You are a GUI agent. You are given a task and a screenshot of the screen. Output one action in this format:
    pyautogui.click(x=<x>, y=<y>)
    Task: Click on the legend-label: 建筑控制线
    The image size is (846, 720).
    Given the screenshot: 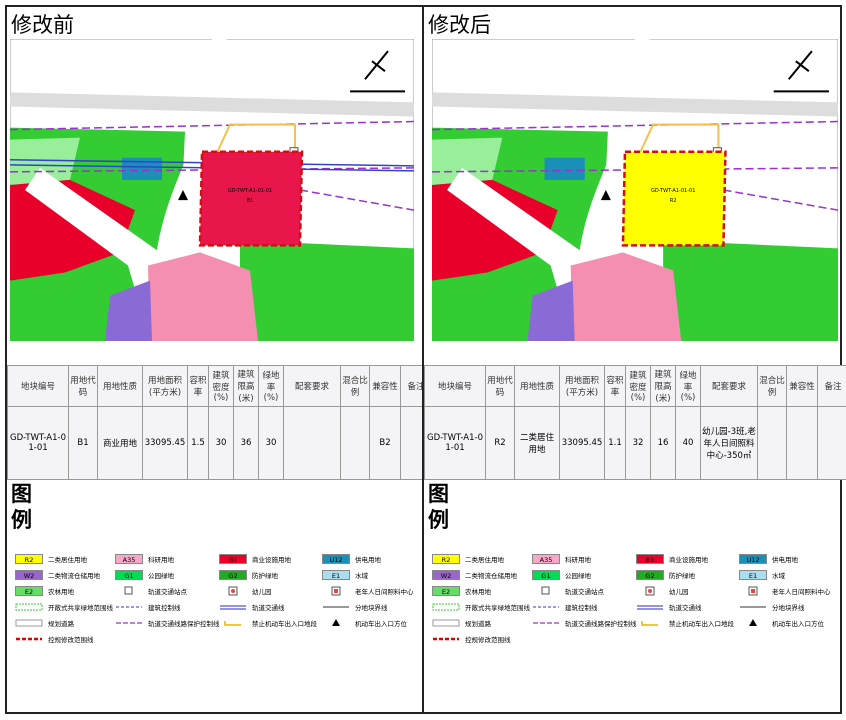 What is the action you would take?
    pyautogui.click(x=581, y=607)
    